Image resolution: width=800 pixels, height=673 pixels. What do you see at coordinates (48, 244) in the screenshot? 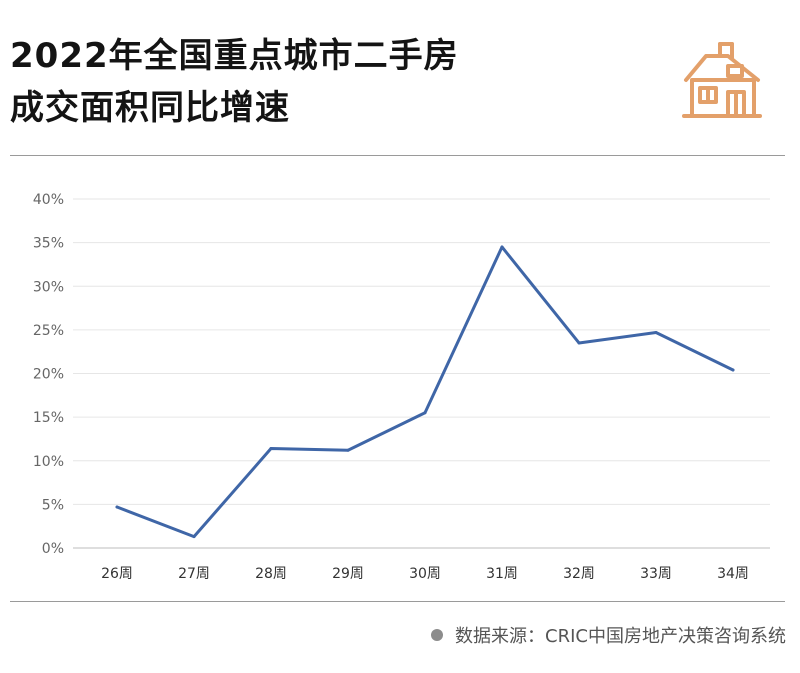
I see `y-tick-label: 35%` at bounding box center [48, 244].